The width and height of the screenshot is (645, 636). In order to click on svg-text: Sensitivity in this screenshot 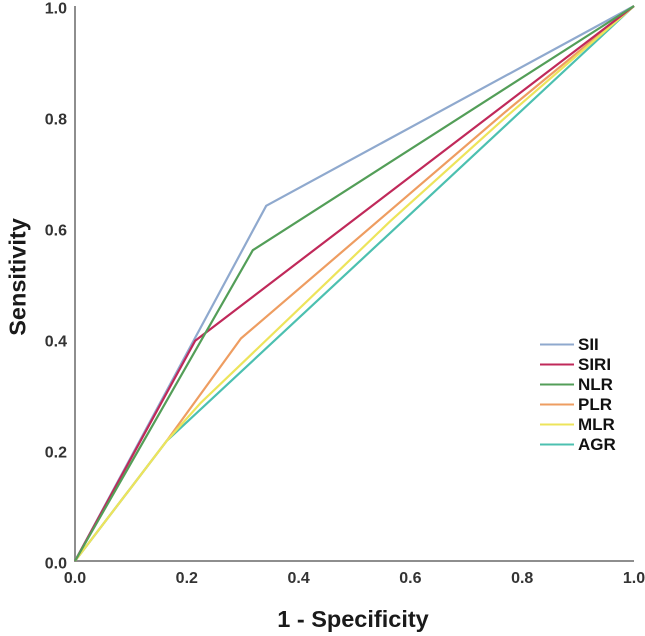, I will do `click(17, 277)`.